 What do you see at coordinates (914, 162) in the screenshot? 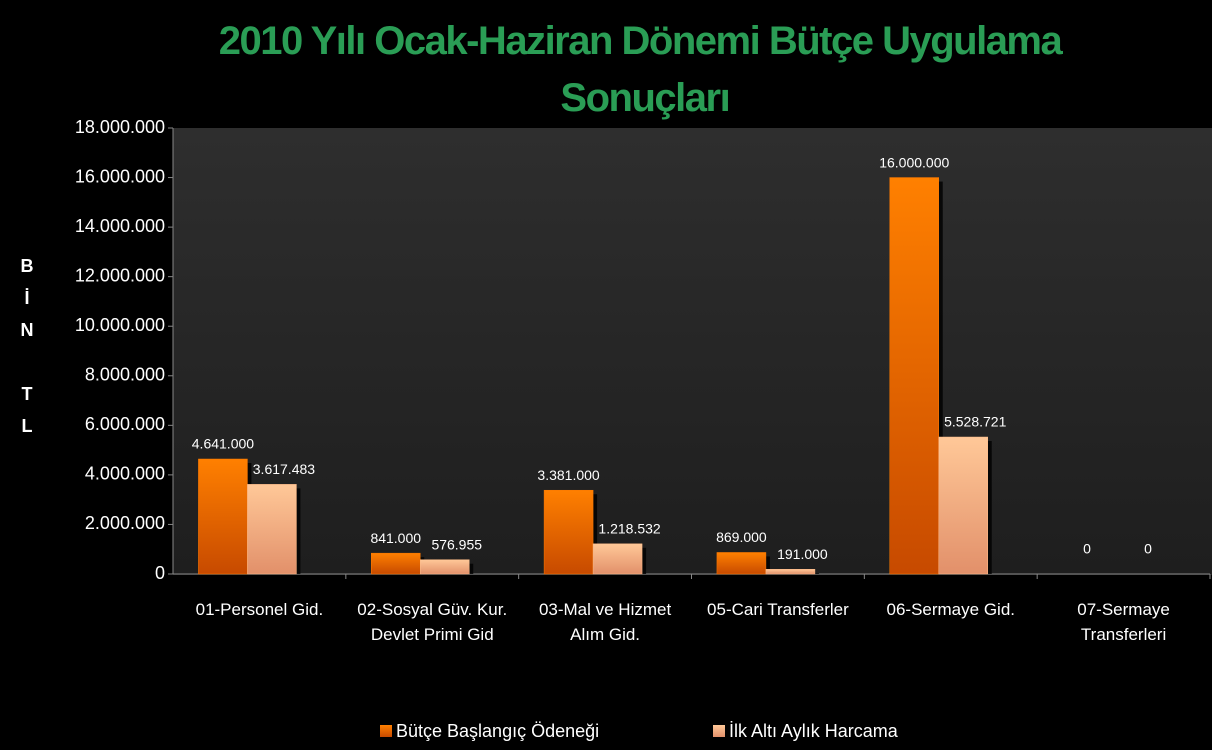
I see `value-label: 16.000.000` at bounding box center [914, 162].